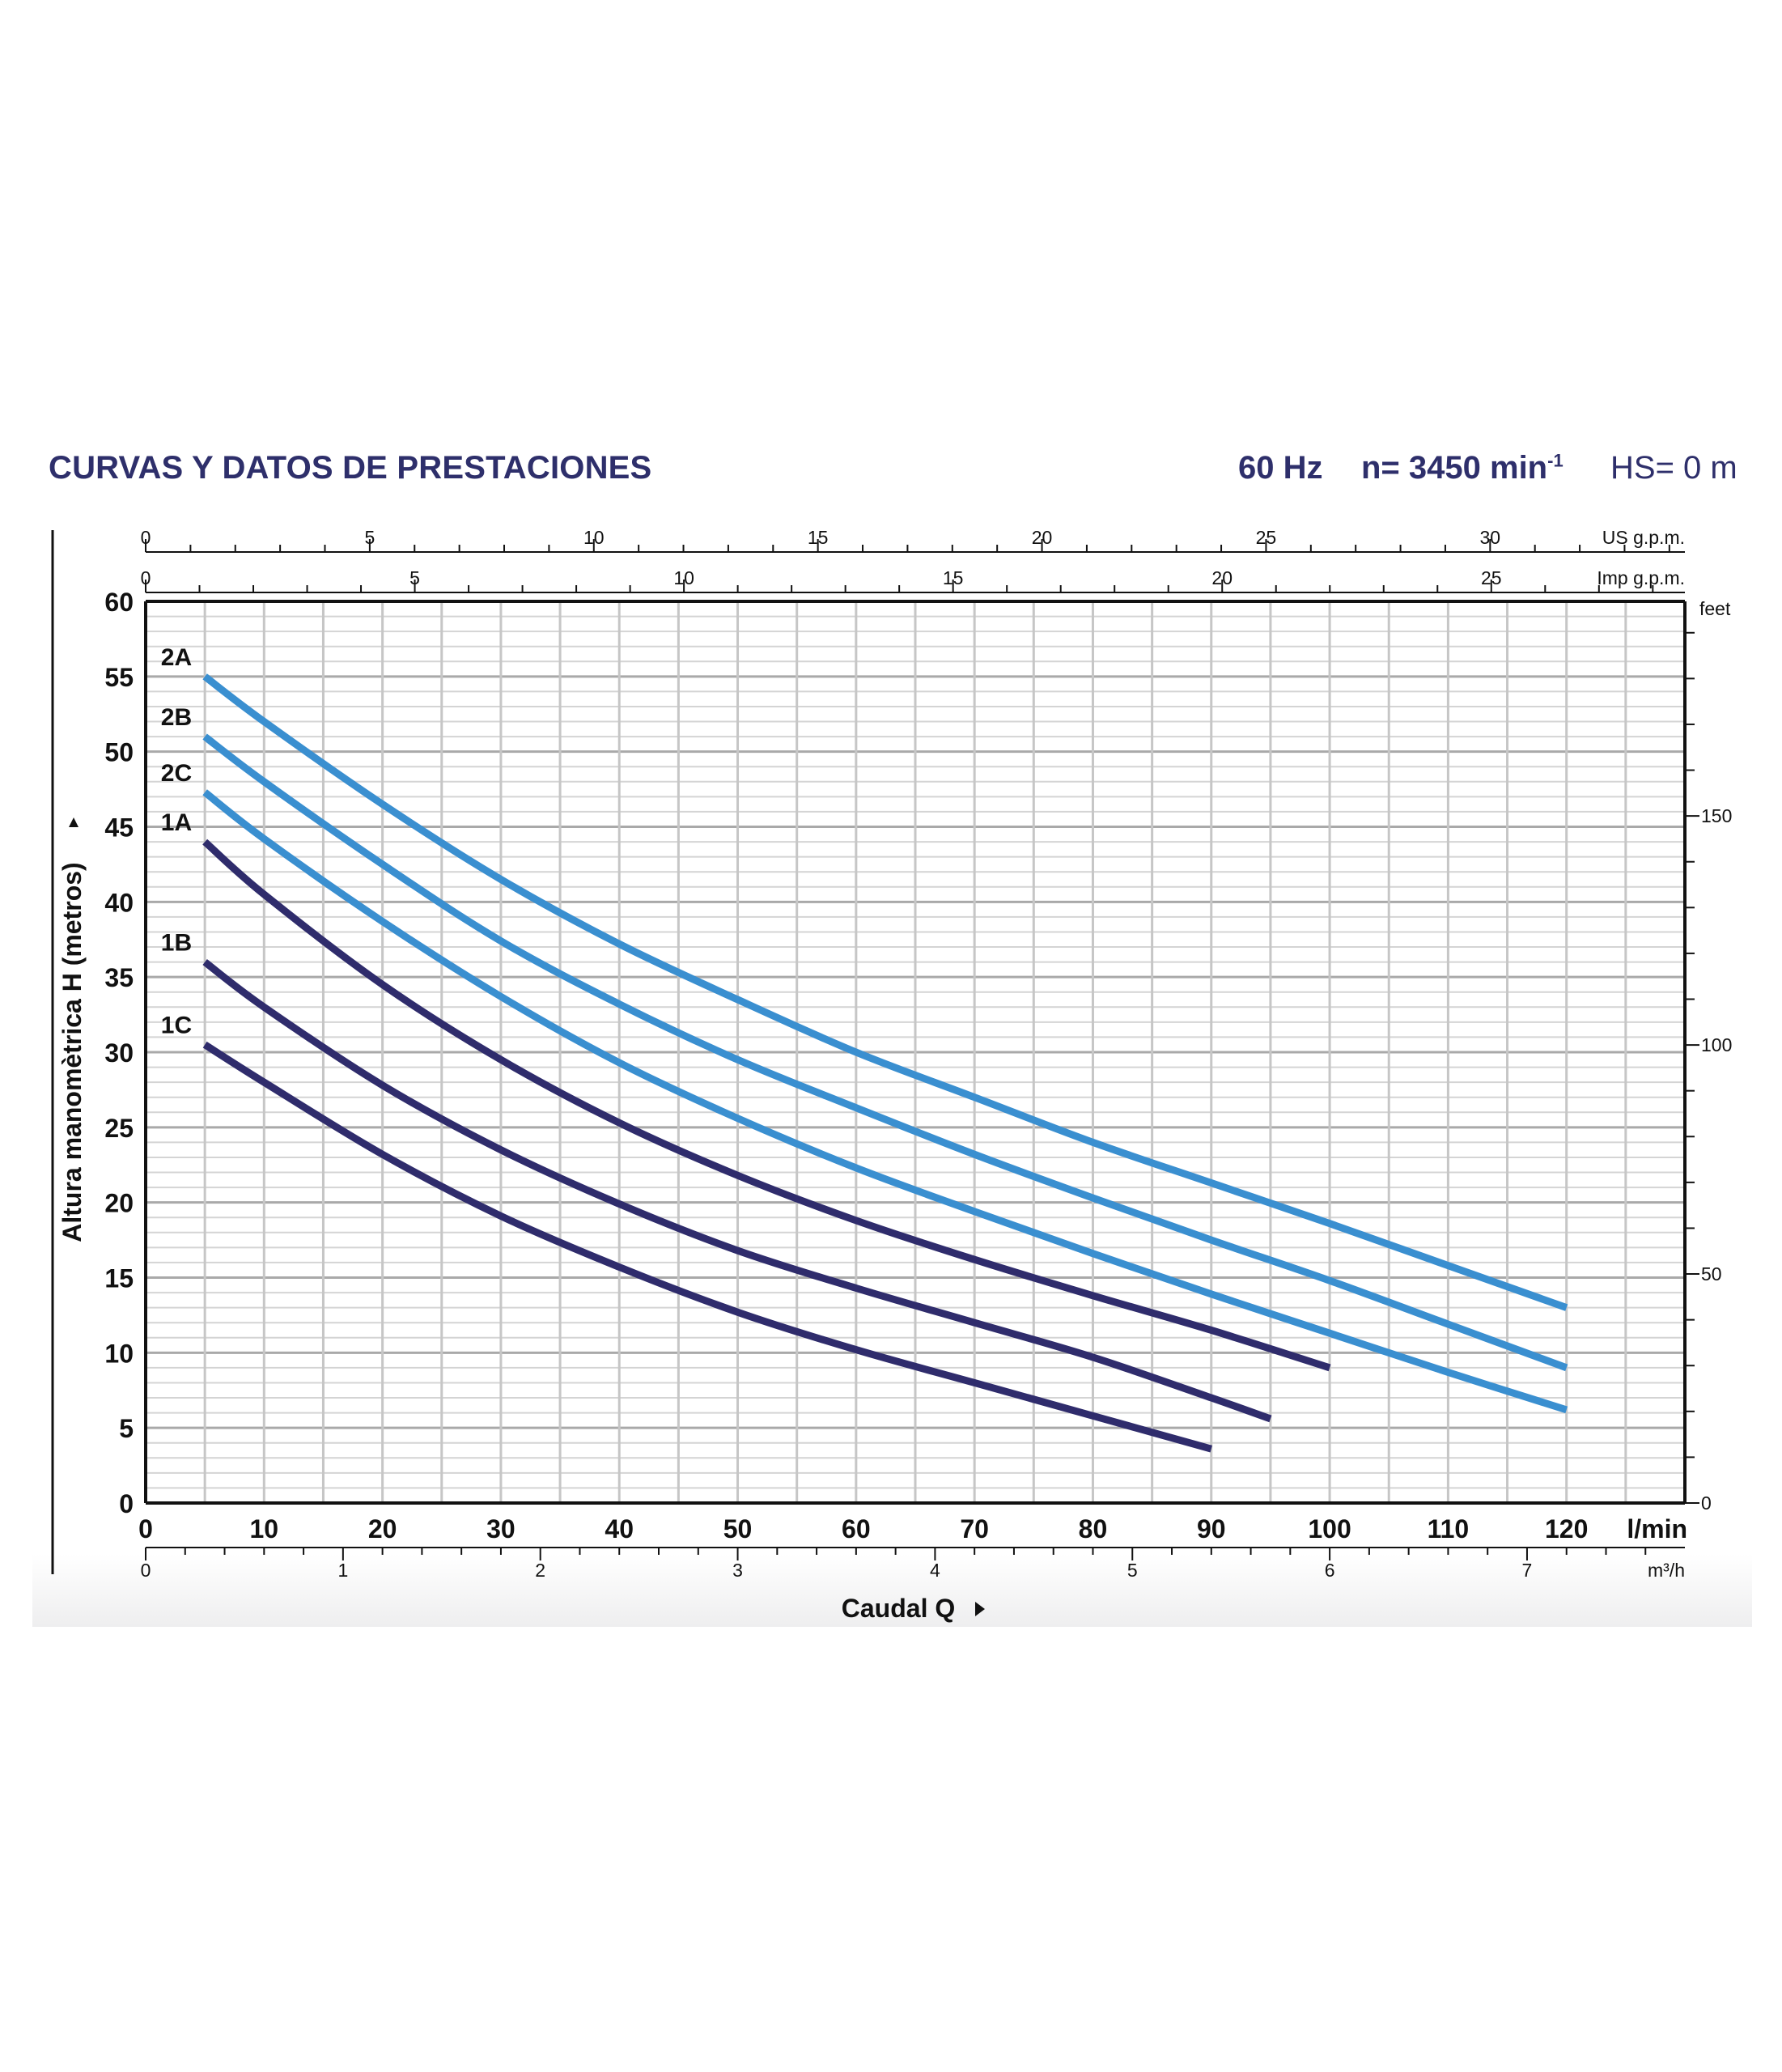 This screenshot has width=1782, height=2072. What do you see at coordinates (126, 1503) in the screenshot?
I see `y-tick-label: 0` at bounding box center [126, 1503].